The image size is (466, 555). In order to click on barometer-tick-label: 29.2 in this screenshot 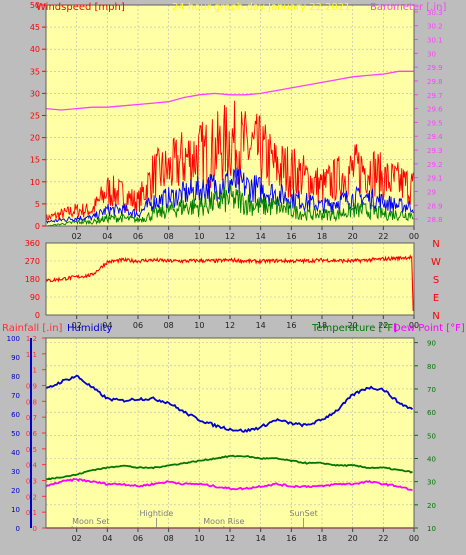, I will do `click(435, 165)`.